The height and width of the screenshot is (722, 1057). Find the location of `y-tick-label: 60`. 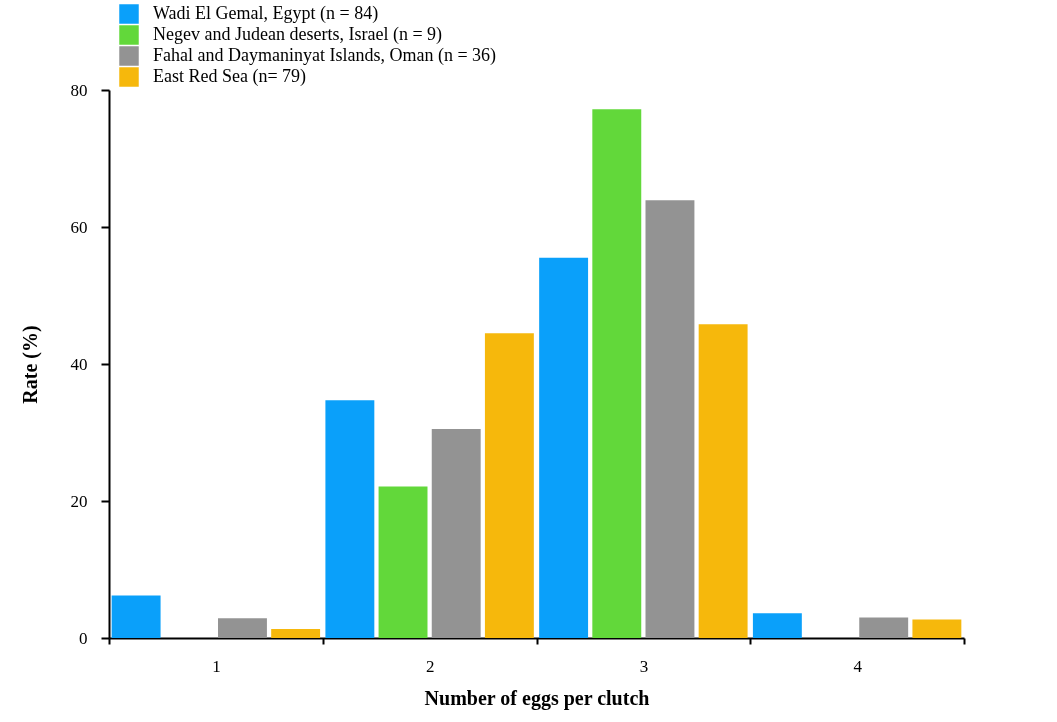

y-tick-label: 60 is located at coordinates (79, 227).